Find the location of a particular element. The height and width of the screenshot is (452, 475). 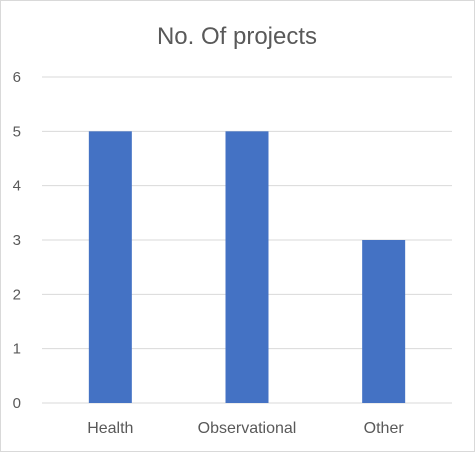

x-axis-labels: Health Observational Other is located at coordinates (245, 428).